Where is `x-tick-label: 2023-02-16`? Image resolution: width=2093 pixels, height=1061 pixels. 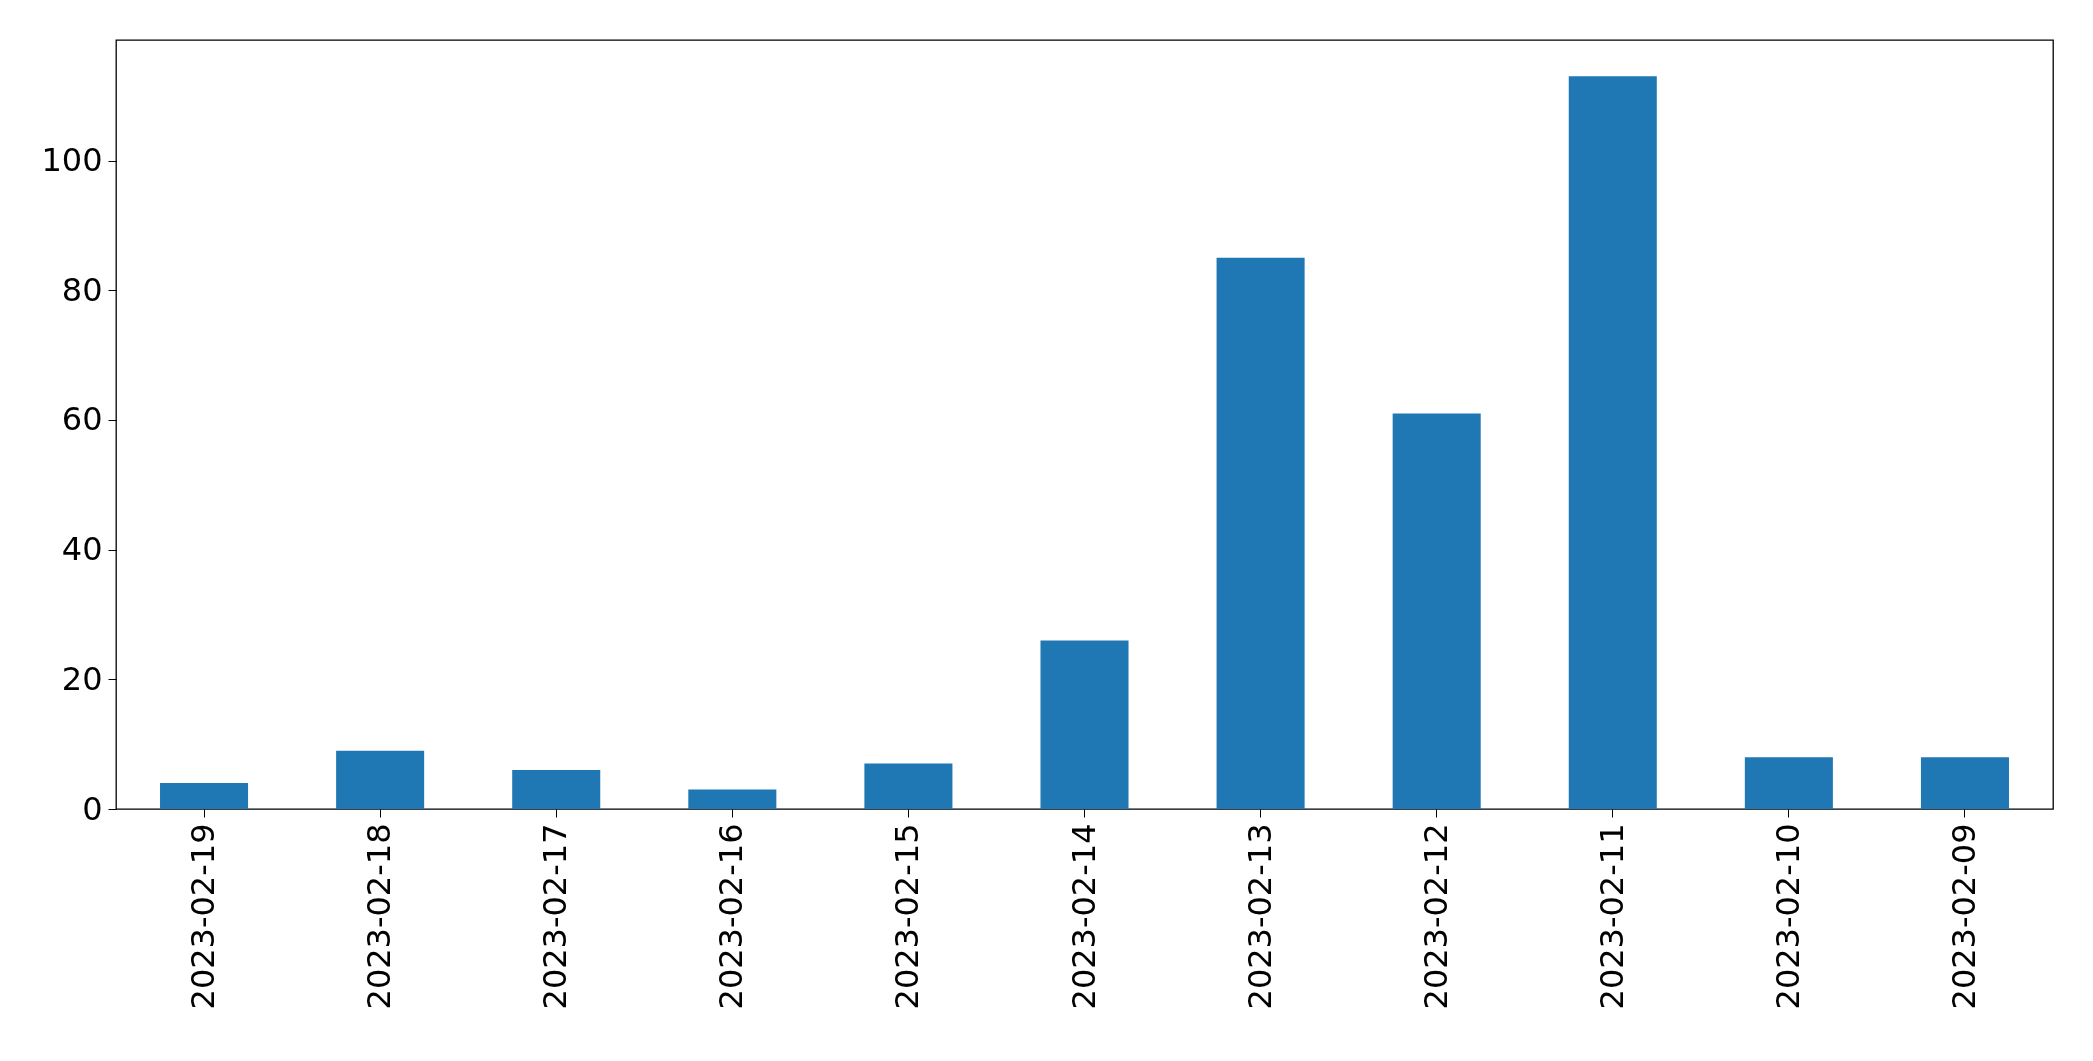 x-tick-label: 2023-02-16 is located at coordinates (731, 916).